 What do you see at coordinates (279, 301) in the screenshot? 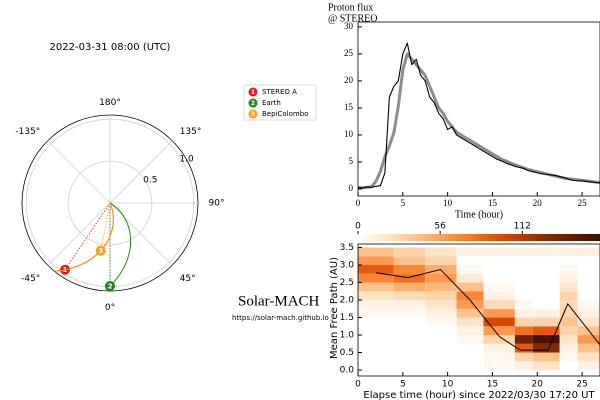
I see `brand-label: Solar-MACH` at bounding box center [279, 301].